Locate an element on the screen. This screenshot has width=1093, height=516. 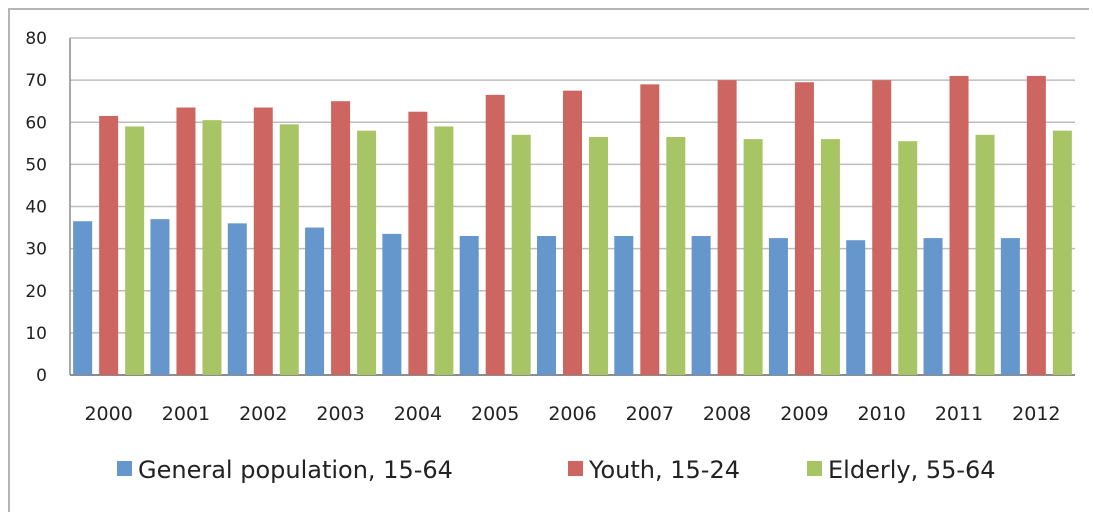
x-tick-label: 2006 is located at coordinates (572, 414).